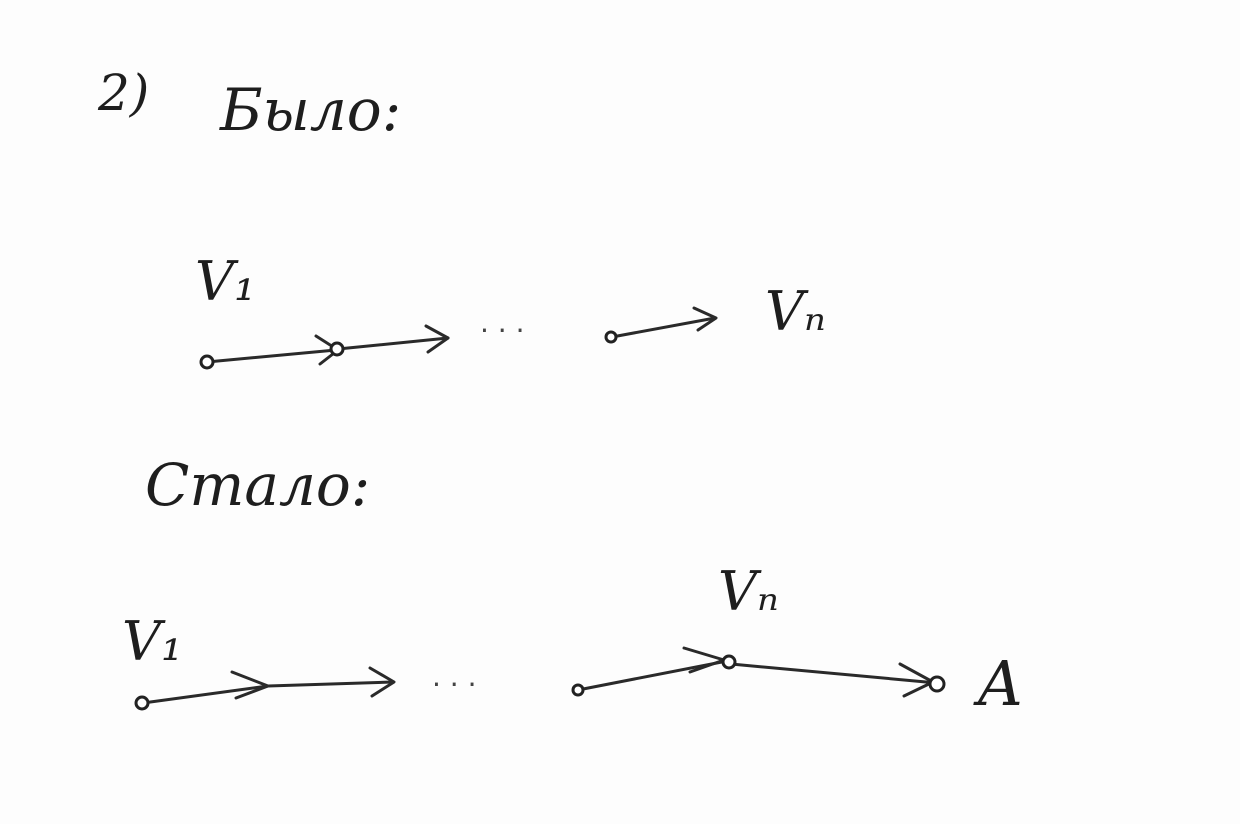 The width and height of the screenshot is (1240, 824). I want to click on before-start-label: V₁, so click(225, 281).